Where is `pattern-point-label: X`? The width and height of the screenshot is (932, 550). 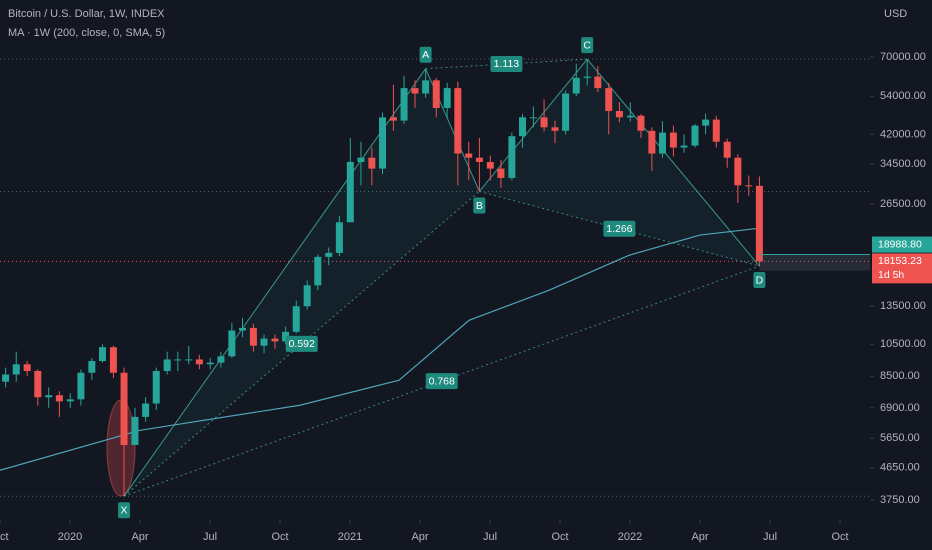
pattern-point-label: X is located at coordinates (124, 510).